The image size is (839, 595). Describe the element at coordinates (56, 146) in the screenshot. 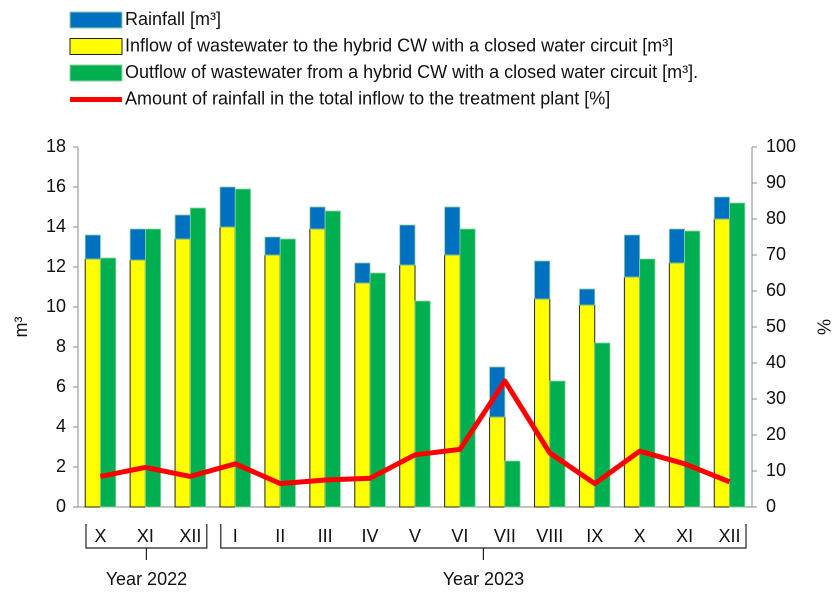

I see `y-tick-label: 18` at that location.